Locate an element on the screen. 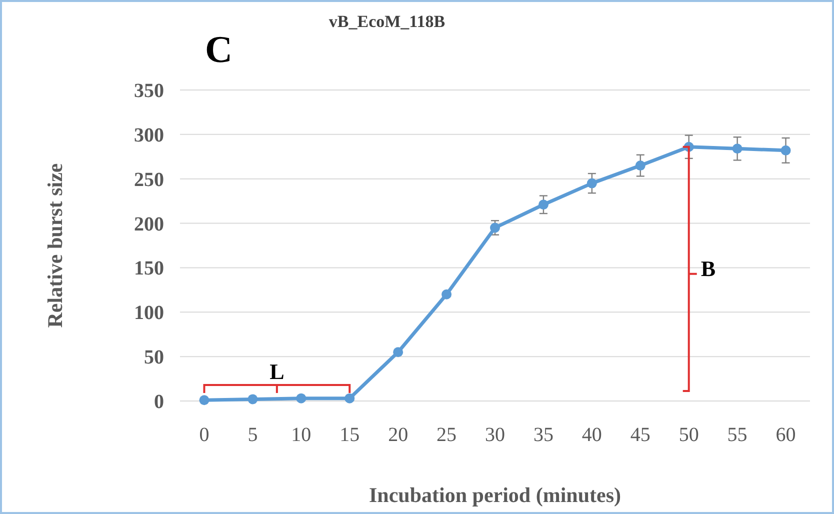  y-tick-label: 300 is located at coordinates (149, 135).